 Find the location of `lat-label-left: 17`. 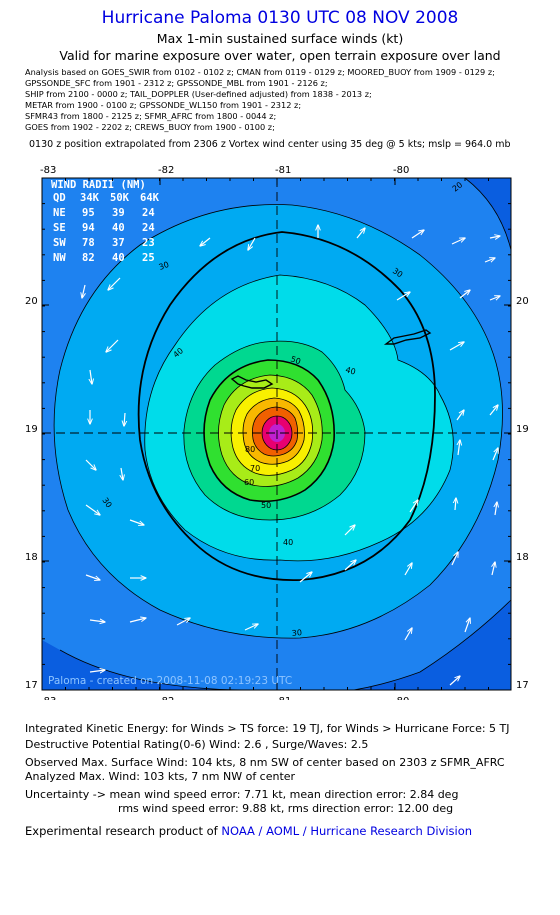

lat-label-left: 17 is located at coordinates (31, 685).